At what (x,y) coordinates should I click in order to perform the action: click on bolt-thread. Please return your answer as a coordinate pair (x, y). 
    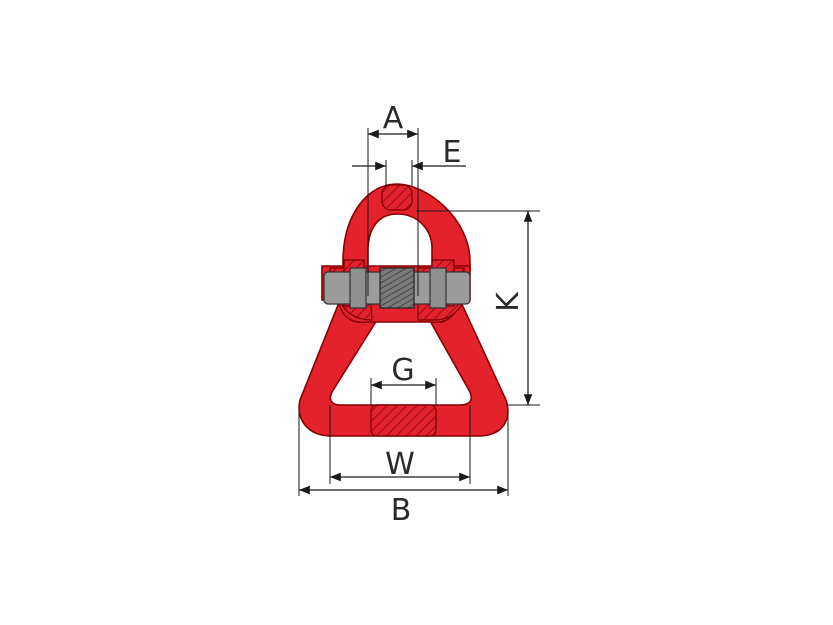
    Looking at the image, I should click on (397, 288).